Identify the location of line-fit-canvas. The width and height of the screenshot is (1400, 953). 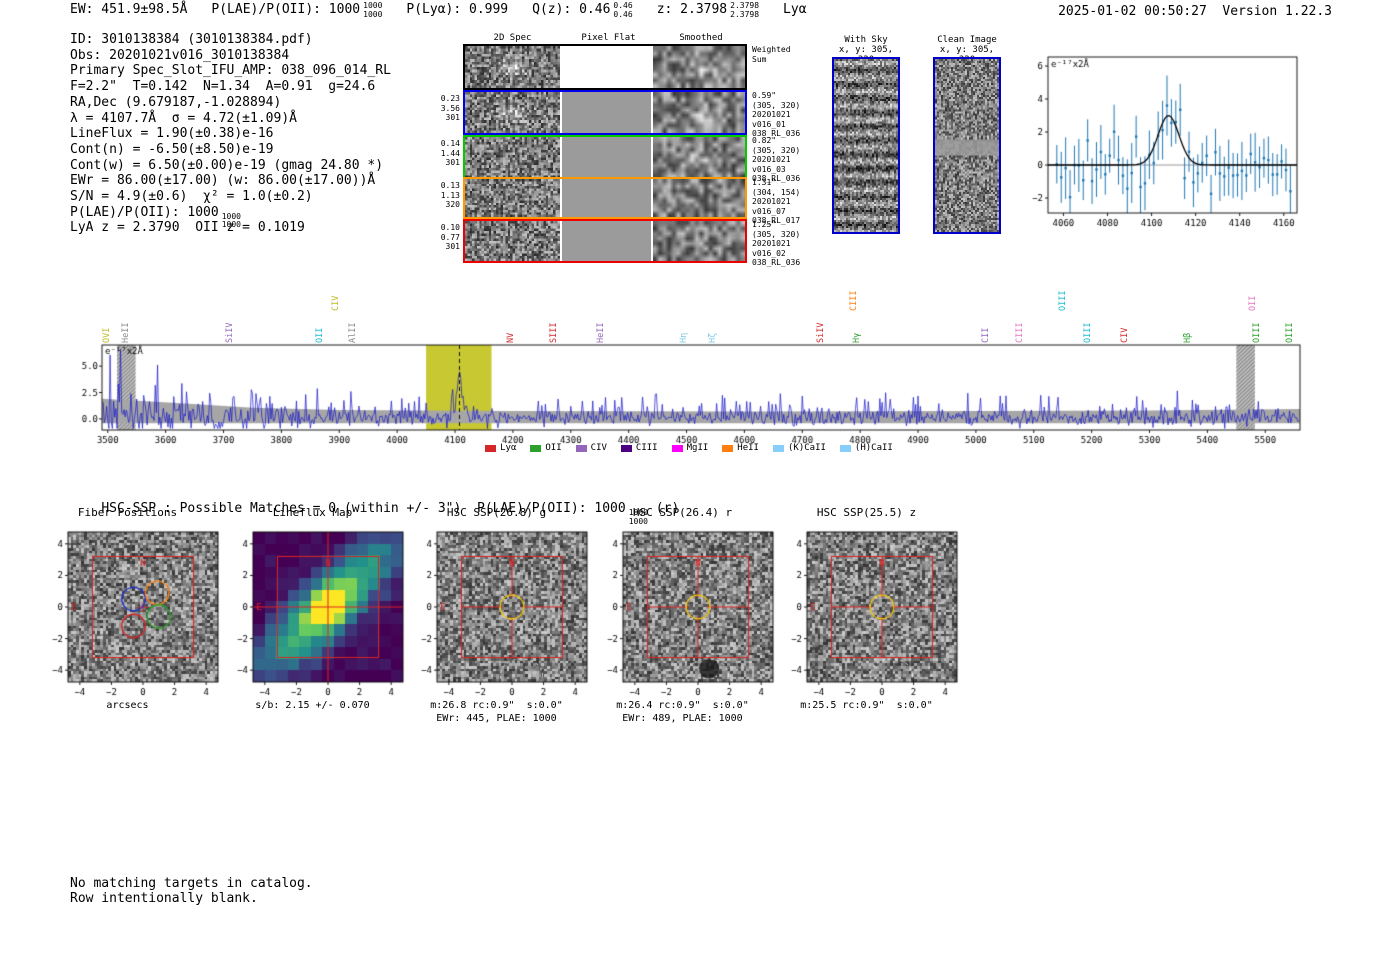
(1159, 145).